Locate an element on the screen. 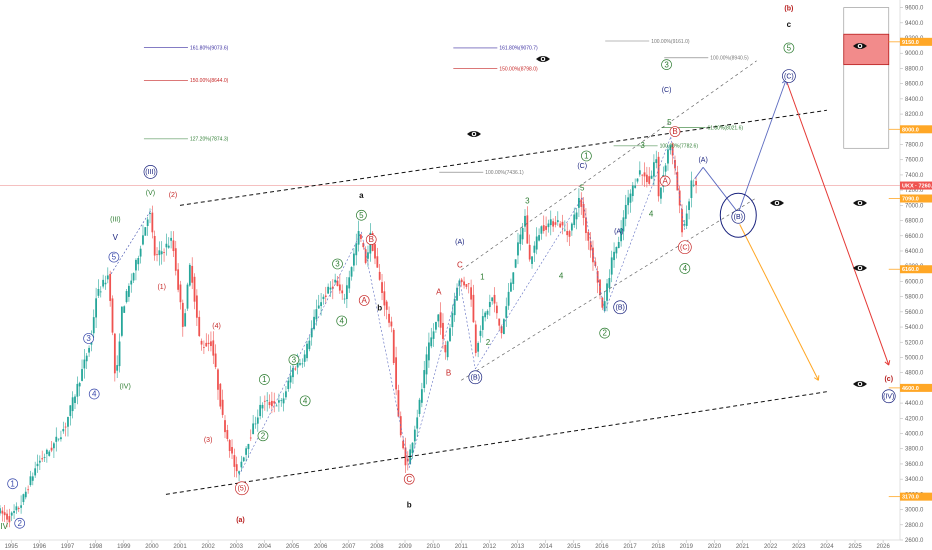  wave-label: A is located at coordinates (439, 292).